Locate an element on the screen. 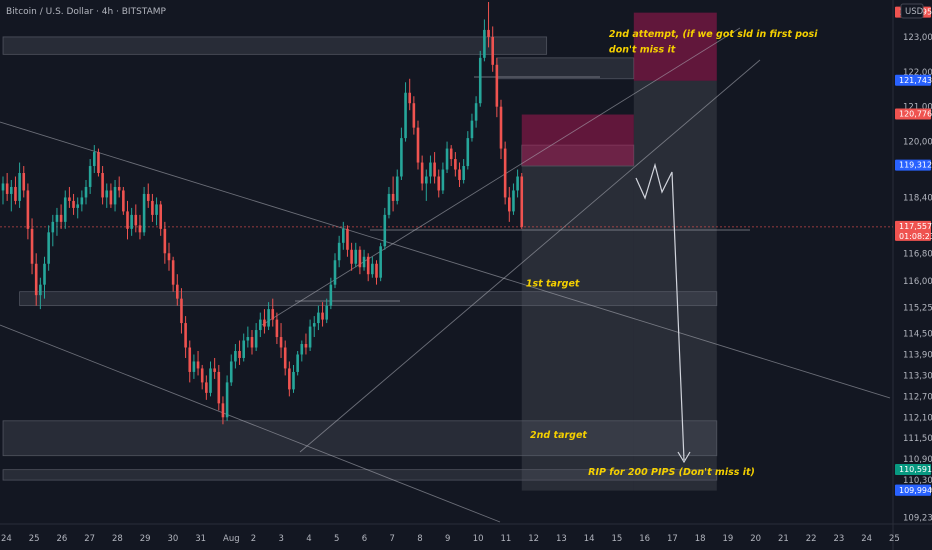 Image resolution: width=932 pixels, height=550 pixels. price-badge-neutral: 119,312 is located at coordinates (913, 165).